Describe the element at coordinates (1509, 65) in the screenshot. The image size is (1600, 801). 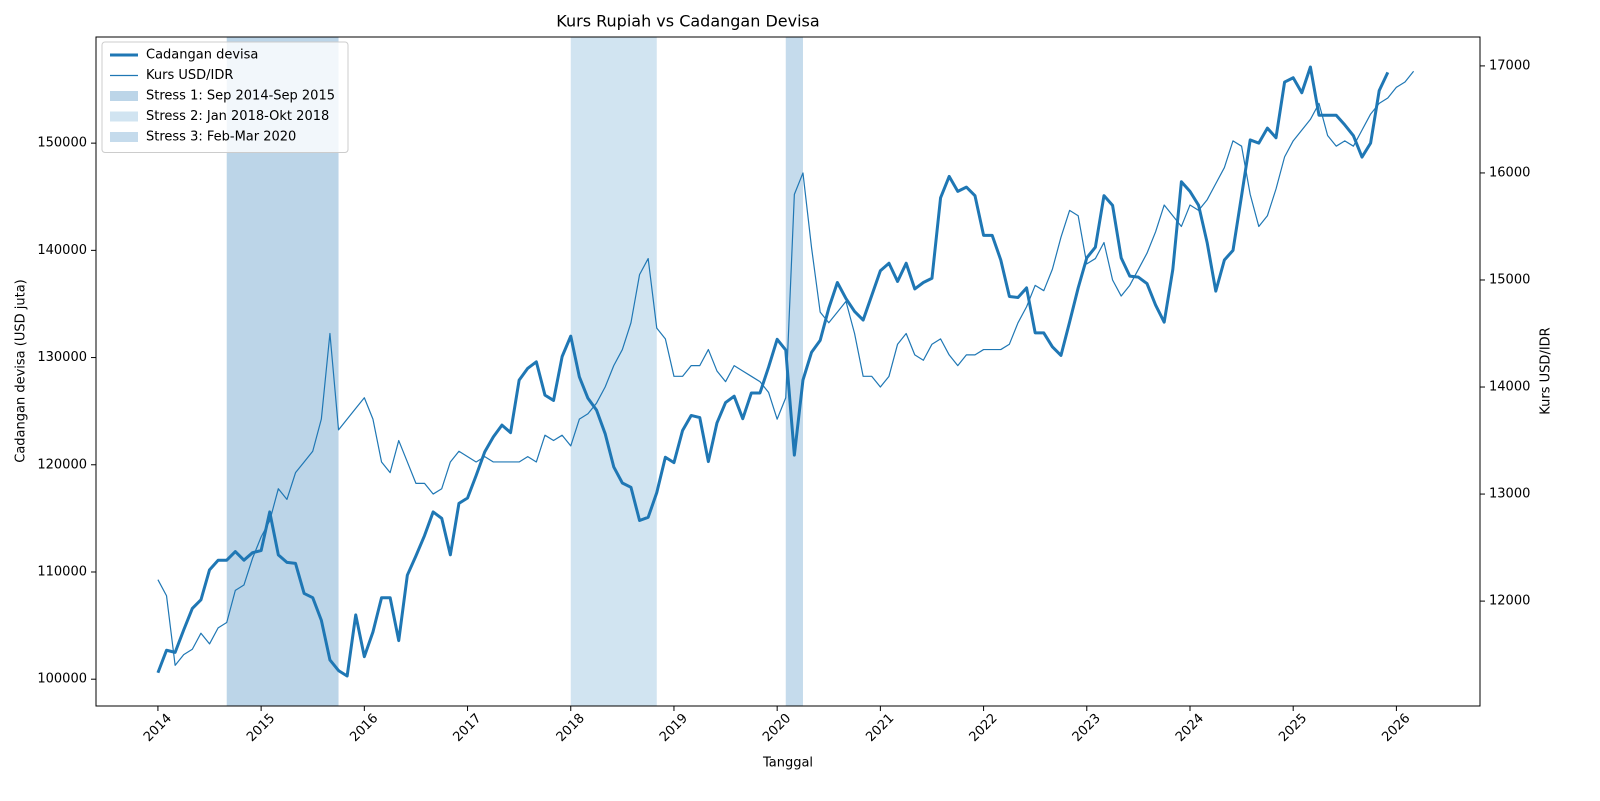
I see `y2-tick-label: 17000` at that location.